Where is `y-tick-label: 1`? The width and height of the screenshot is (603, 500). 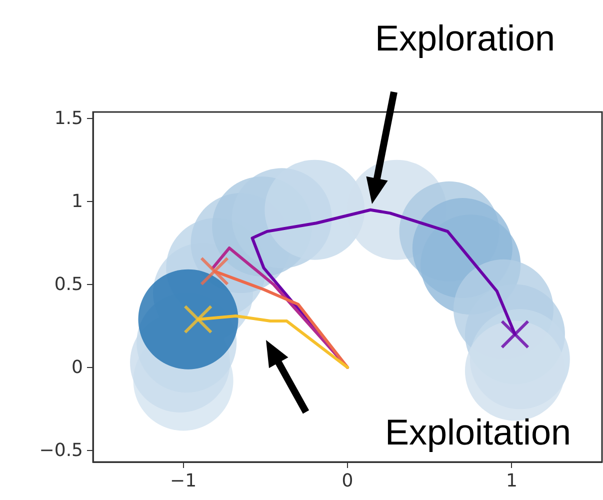 y-tick-label: 1 is located at coordinates (77, 201).